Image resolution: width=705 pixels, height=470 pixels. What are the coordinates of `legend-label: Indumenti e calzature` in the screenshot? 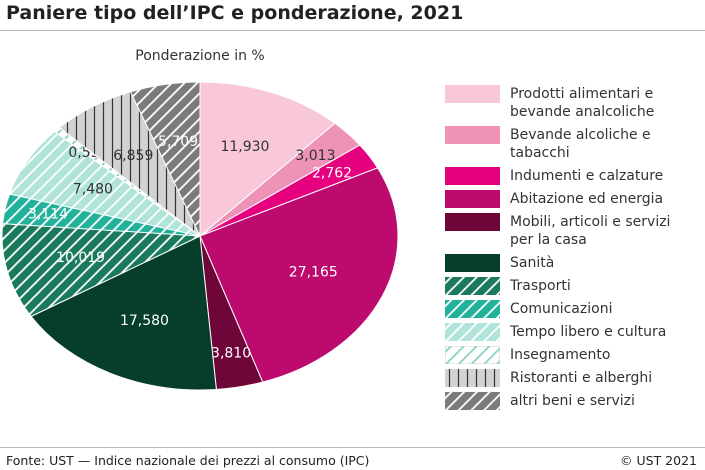 It's located at (587, 176).